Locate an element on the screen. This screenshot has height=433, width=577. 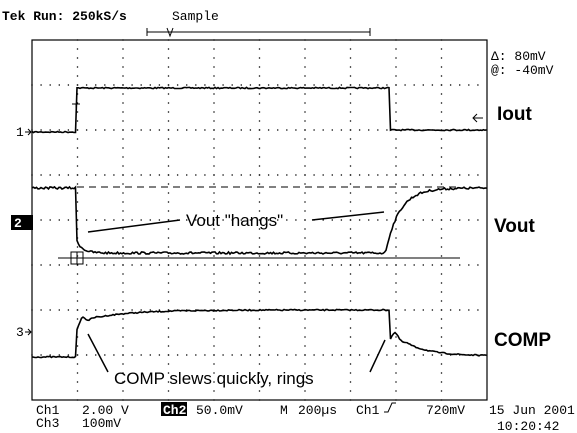
time: 10:20:42 is located at coordinates (528, 426).